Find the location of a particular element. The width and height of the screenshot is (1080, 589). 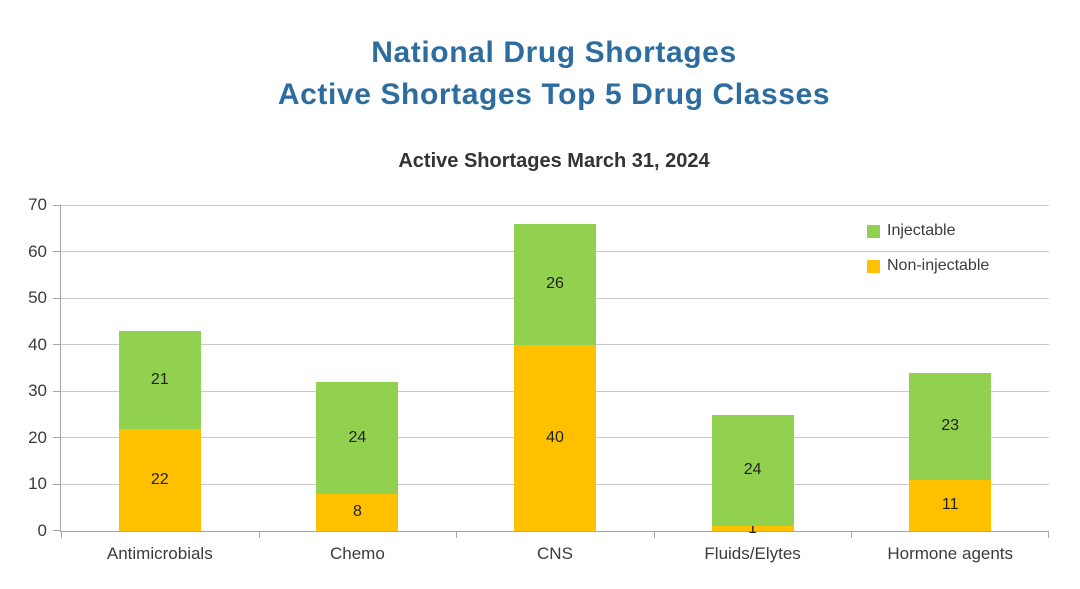

x-axis-label: Chemo is located at coordinates (357, 553).